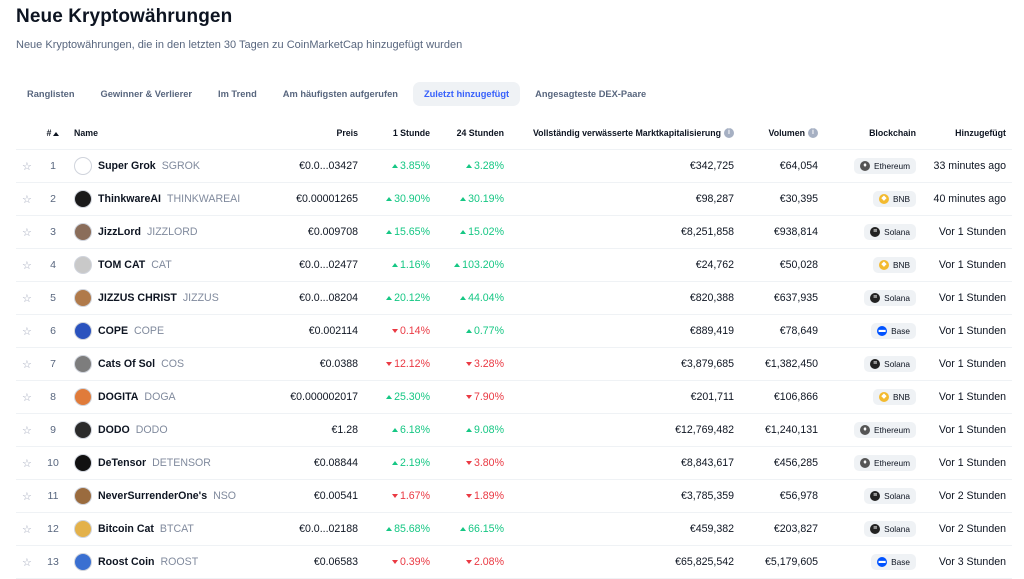 The height and width of the screenshot is (579, 1024). What do you see at coordinates (237, 94) in the screenshot?
I see `tab-trending: Im Trend` at bounding box center [237, 94].